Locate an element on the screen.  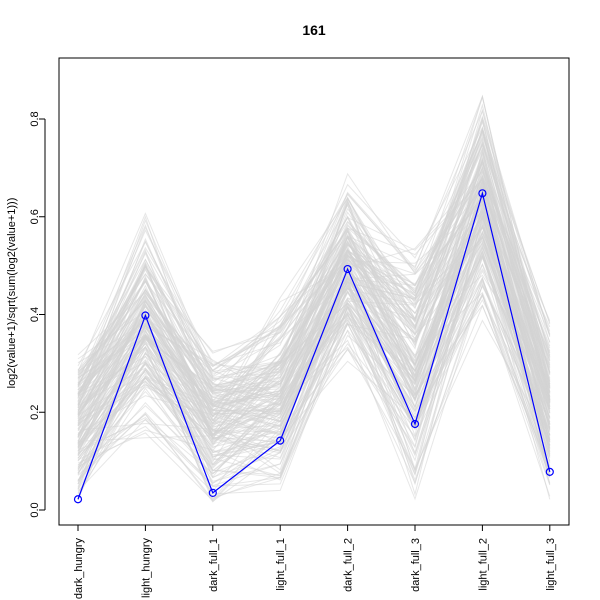
y-tick-label: 0.0 is located at coordinates (35, 509).